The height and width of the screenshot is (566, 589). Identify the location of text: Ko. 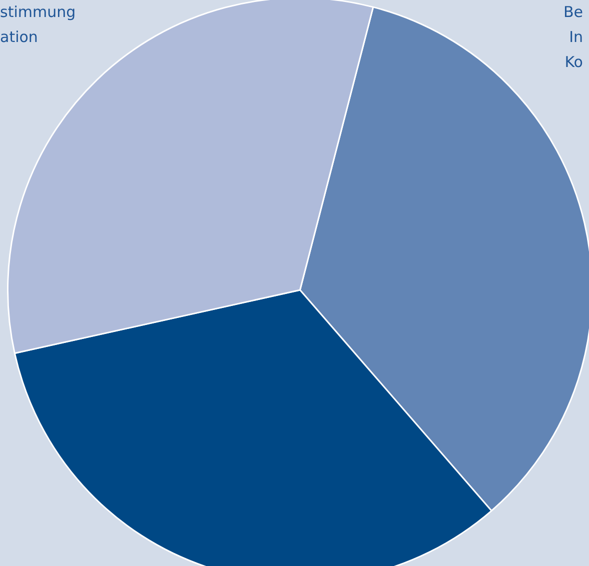
(573, 62).